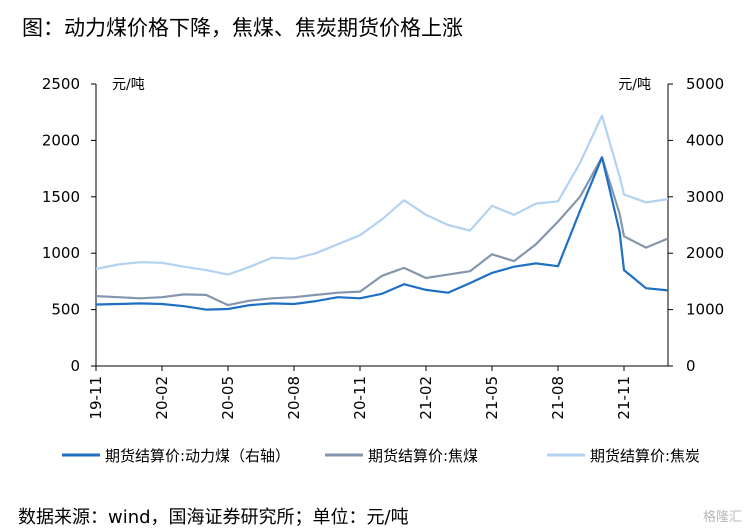  I want to click on right-axis-unit: 元/吨, so click(634, 85).